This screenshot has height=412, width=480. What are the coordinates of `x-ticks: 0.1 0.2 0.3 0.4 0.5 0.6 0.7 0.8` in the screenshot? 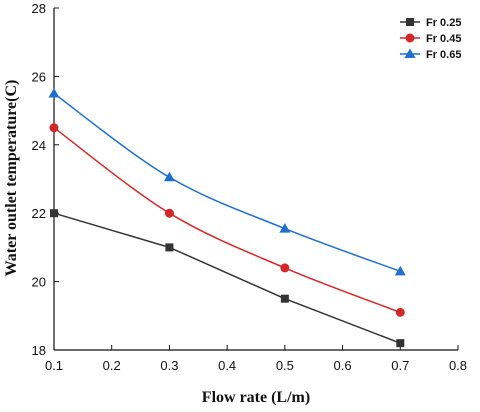 It's located at (256, 359).